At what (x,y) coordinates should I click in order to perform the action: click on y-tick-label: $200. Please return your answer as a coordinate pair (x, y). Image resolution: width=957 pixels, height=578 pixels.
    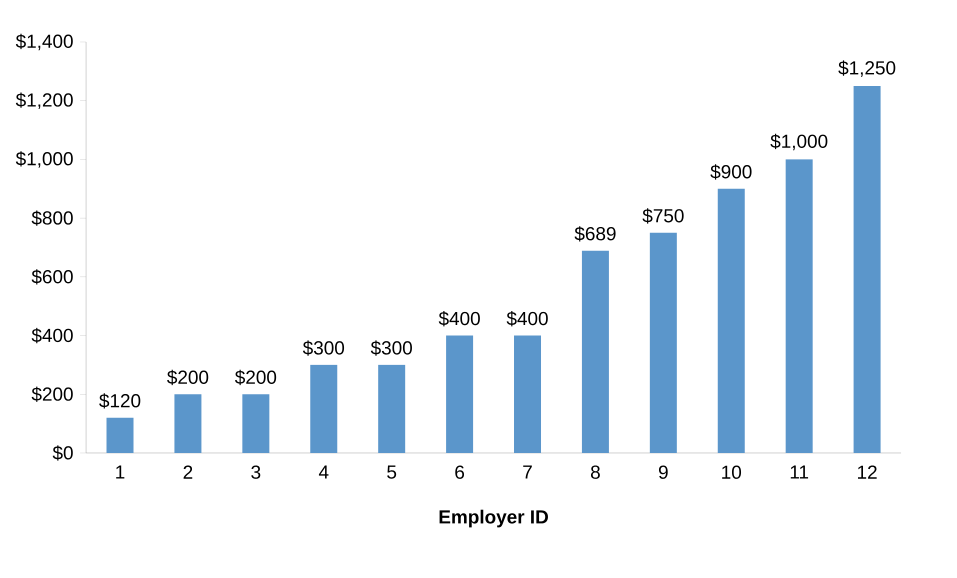
    Looking at the image, I should click on (52, 394).